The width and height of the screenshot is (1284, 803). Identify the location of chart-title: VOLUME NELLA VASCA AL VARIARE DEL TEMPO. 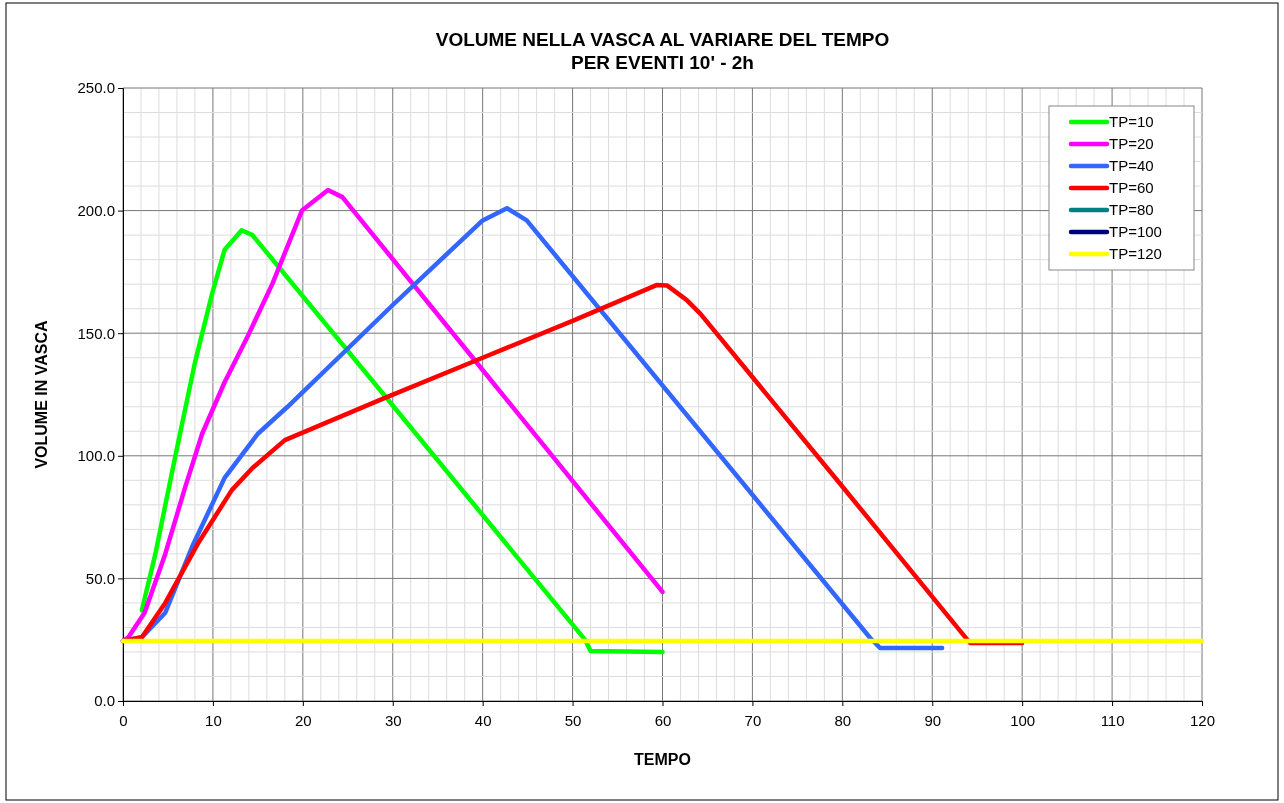
(662, 39).